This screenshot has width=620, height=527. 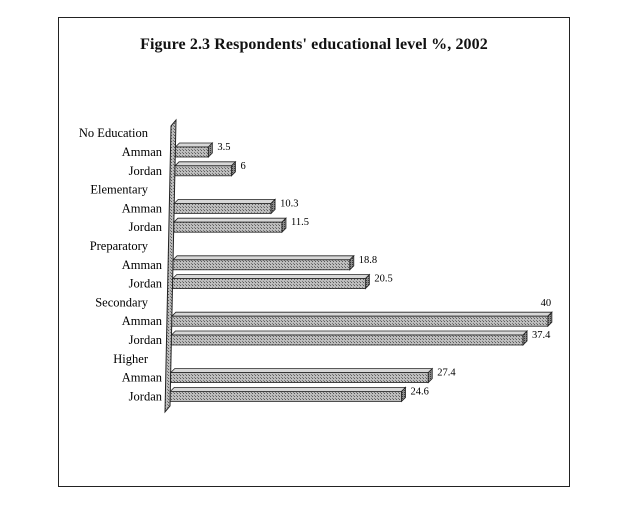 I want to click on data-label: 18.8, so click(x=368, y=260).